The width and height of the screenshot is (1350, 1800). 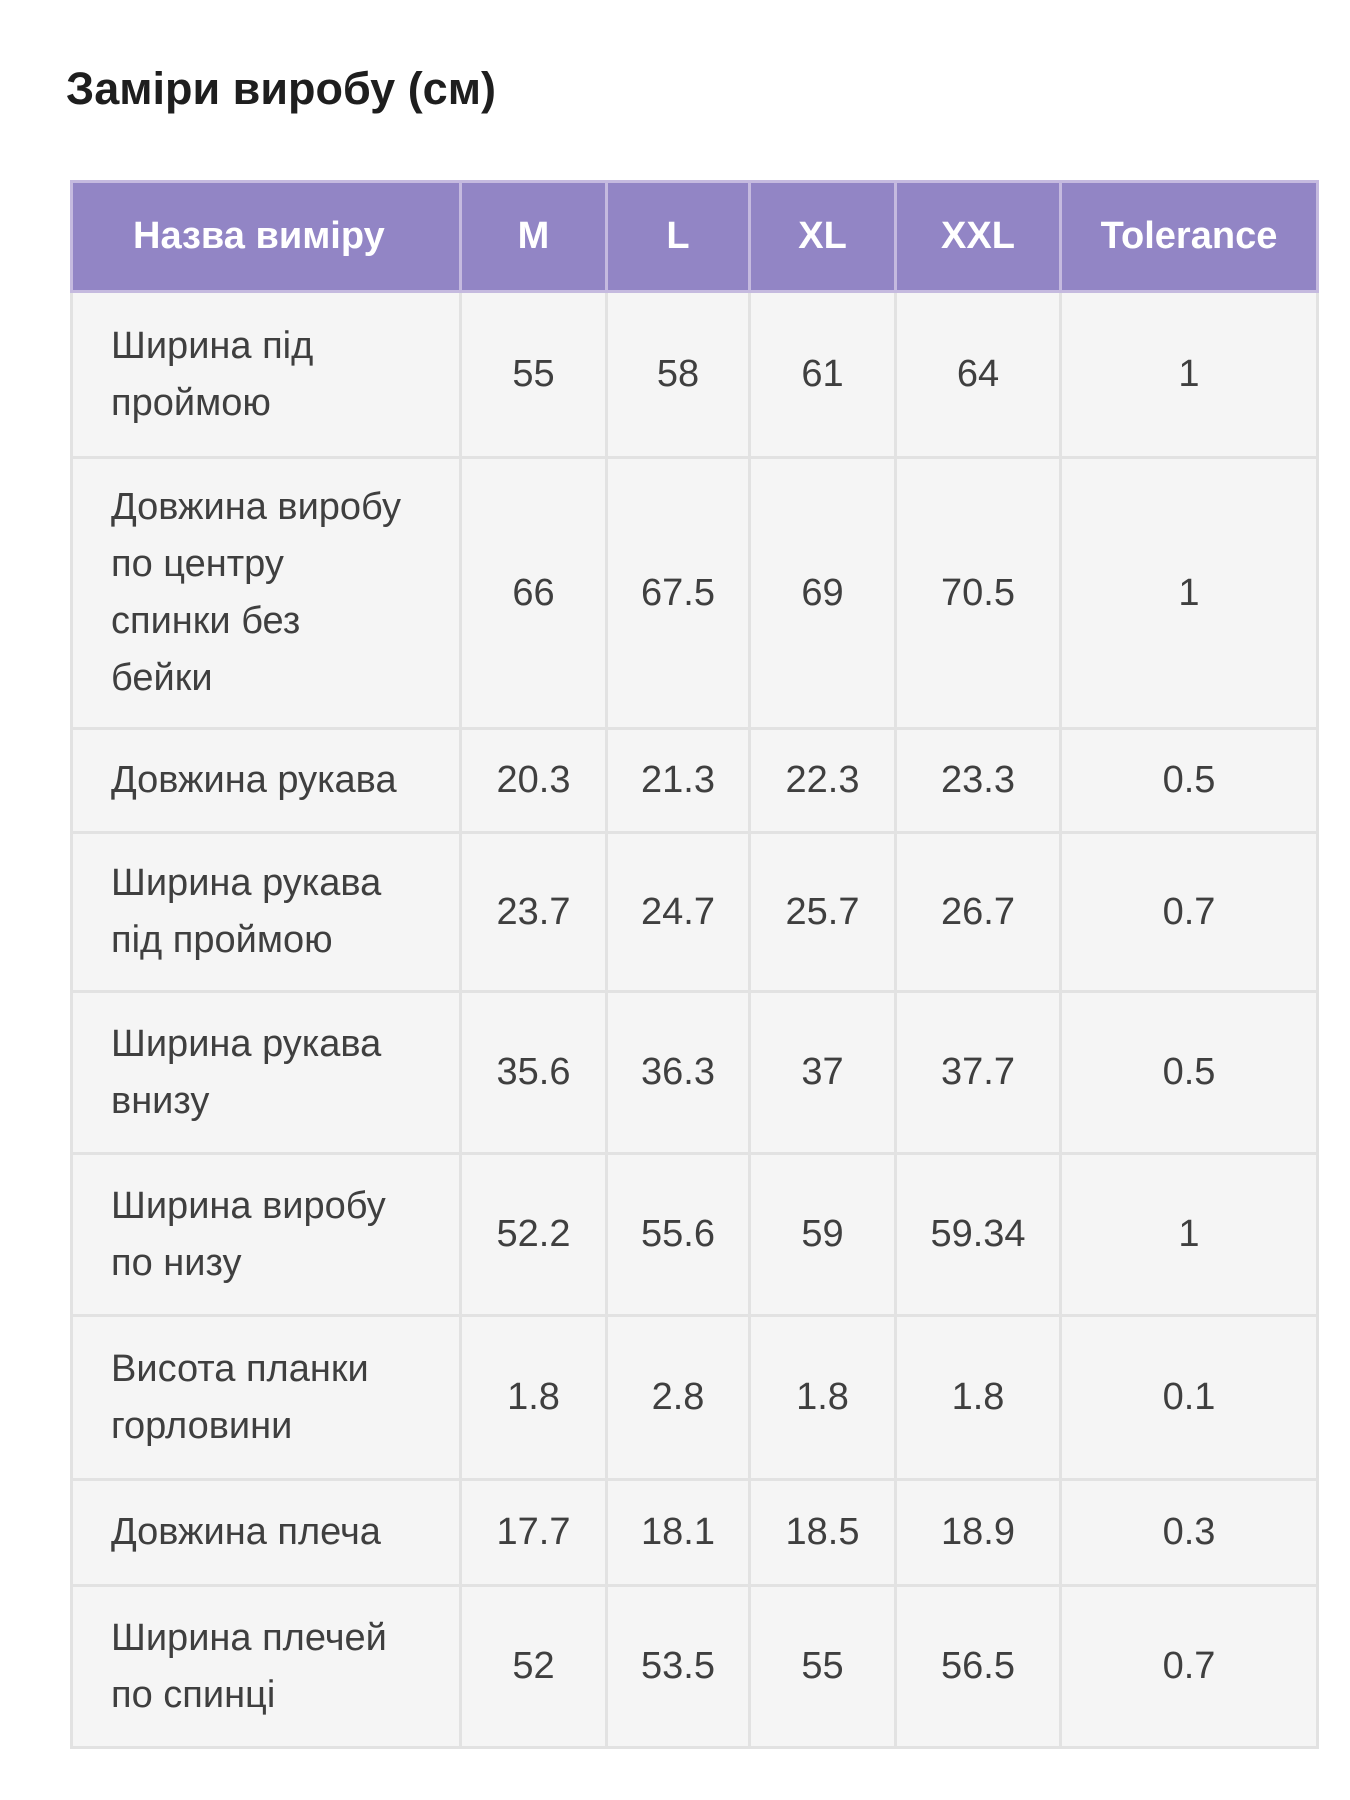 What do you see at coordinates (266, 1532) in the screenshot?
I see `measurement-name-cell: Довжина плеча` at bounding box center [266, 1532].